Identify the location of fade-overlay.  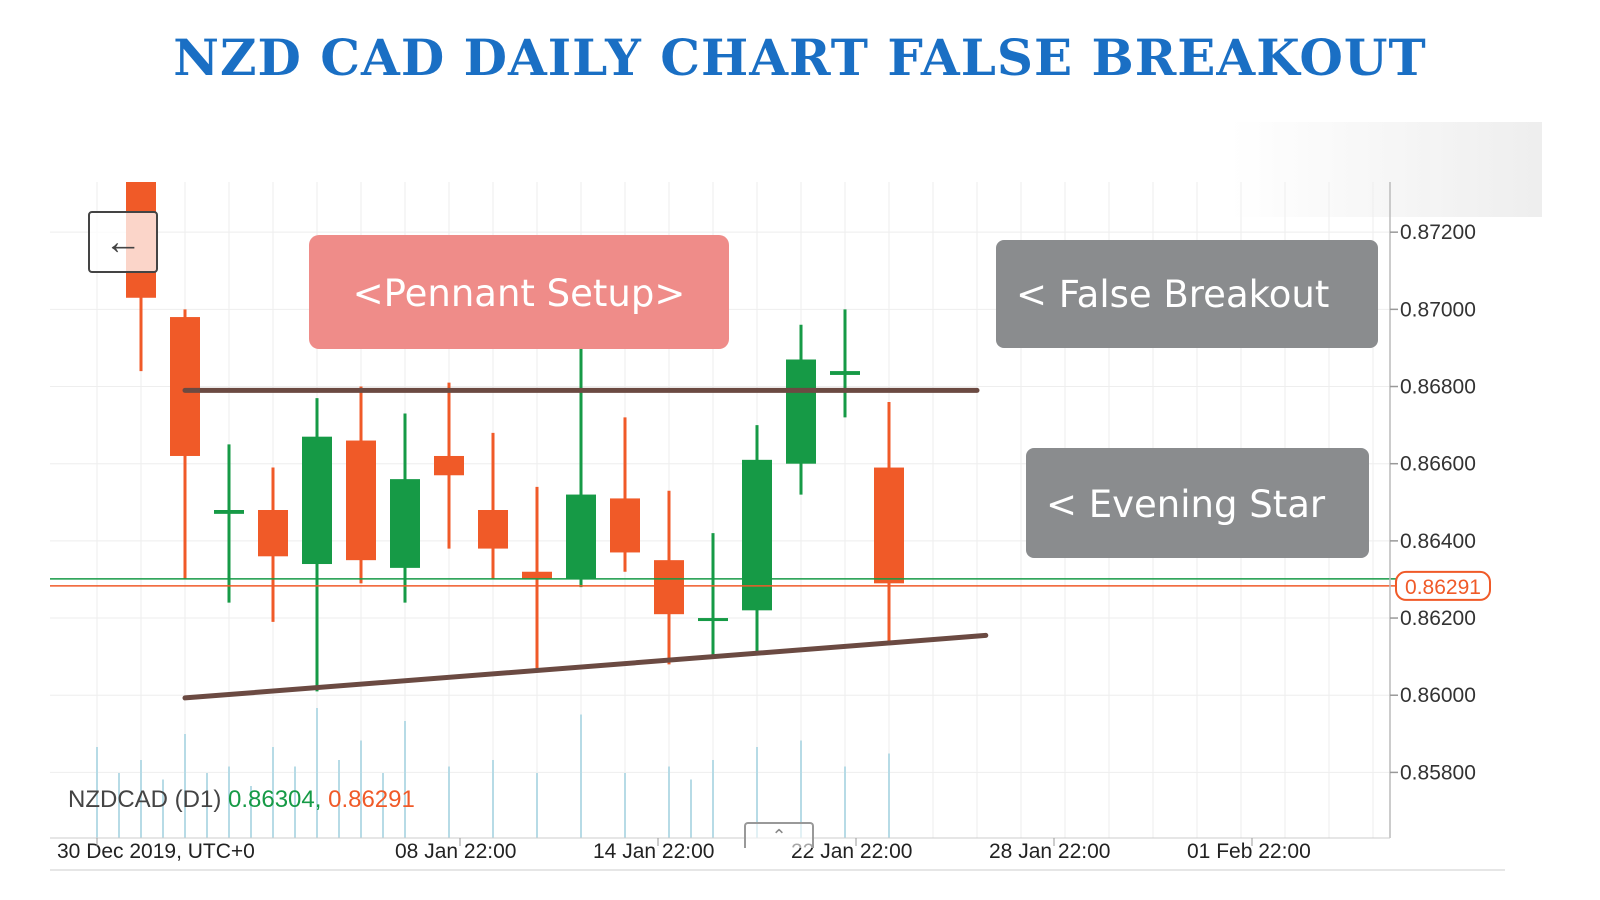
(1386, 169).